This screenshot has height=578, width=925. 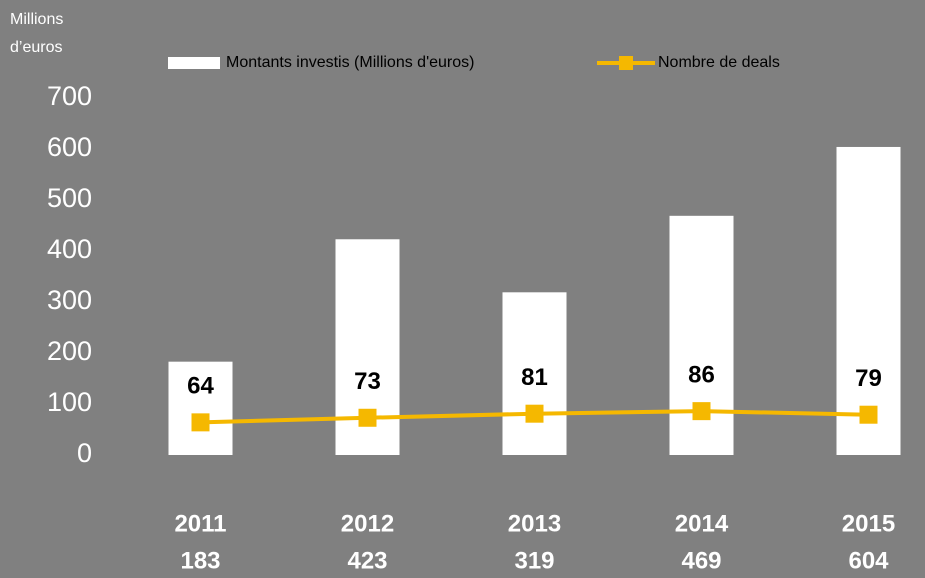 What do you see at coordinates (367, 381) in the screenshot?
I see `data-label: 73` at bounding box center [367, 381].